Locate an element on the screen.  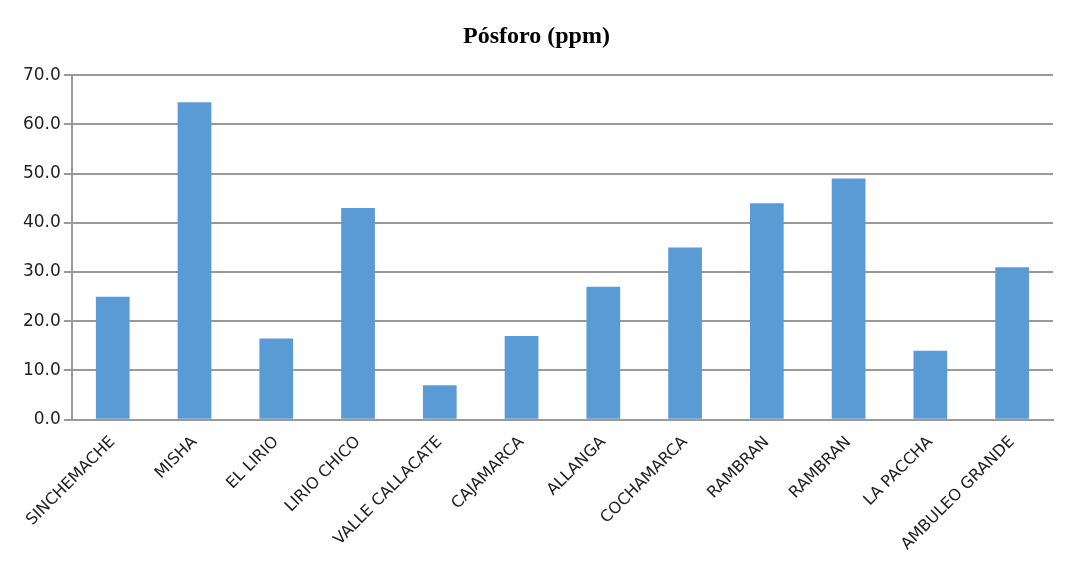
y-tick-label: 40.0 is located at coordinates (41, 221).